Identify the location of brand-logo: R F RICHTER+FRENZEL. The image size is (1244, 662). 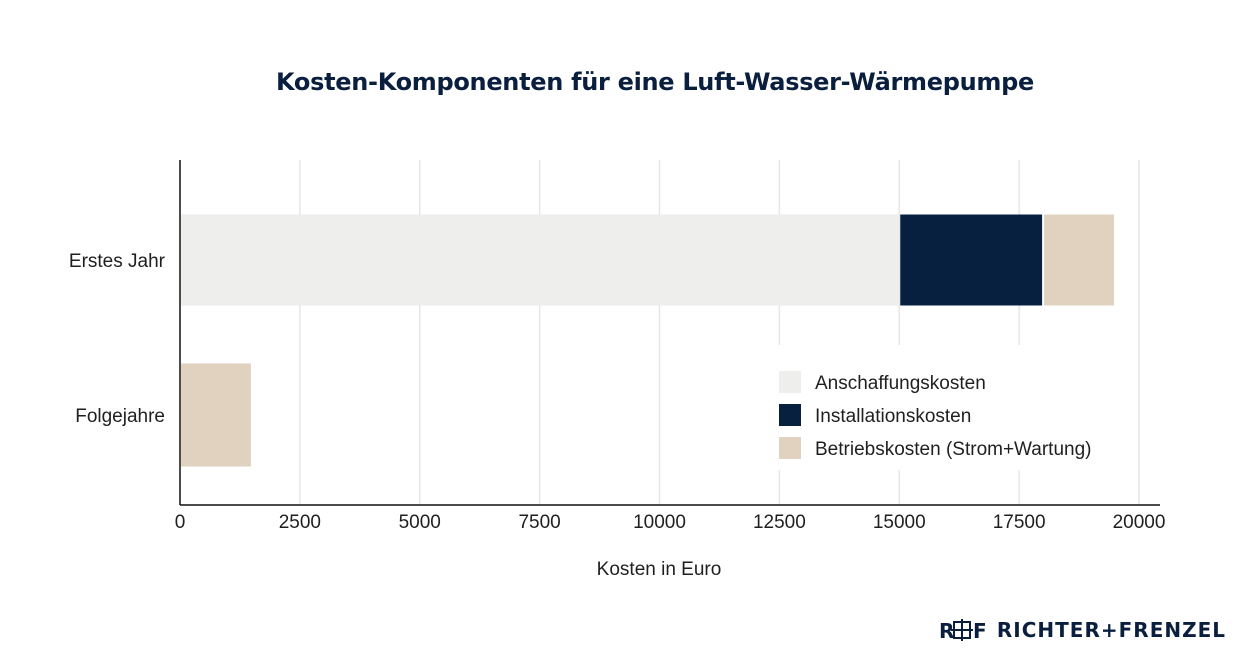
(1082, 630).